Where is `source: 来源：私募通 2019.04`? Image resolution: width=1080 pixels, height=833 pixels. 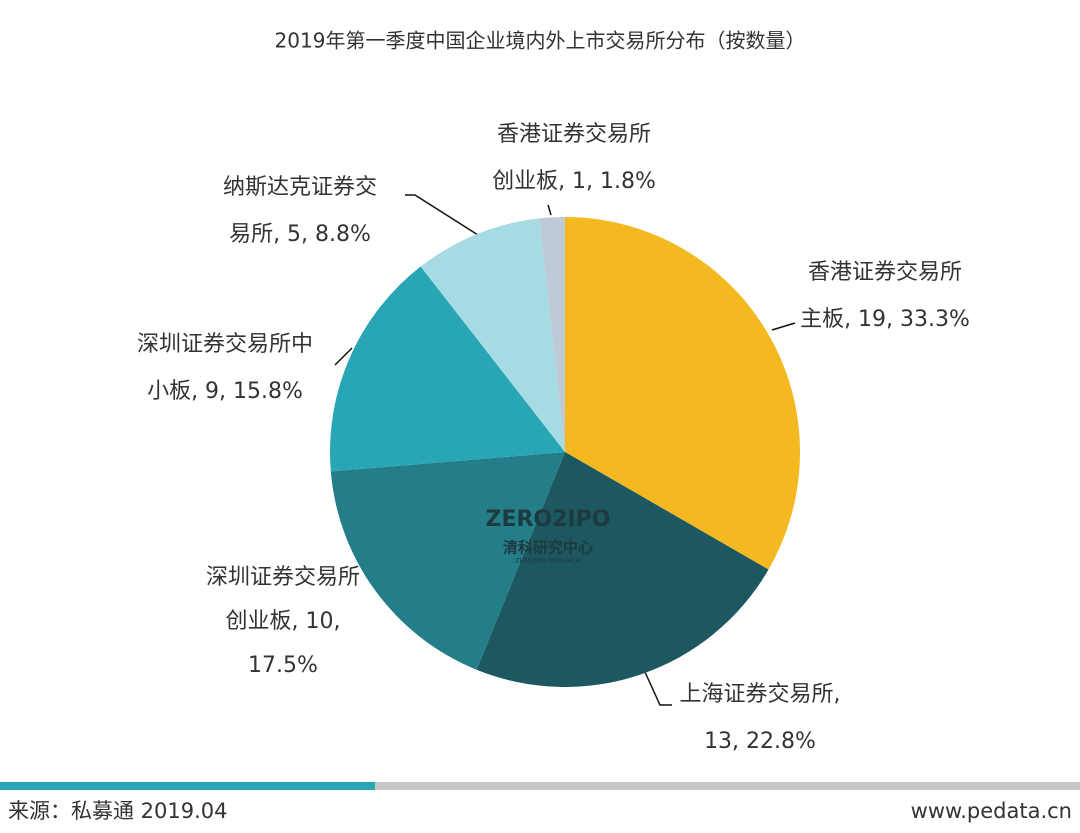 source: 来源：私募通 2019.04 is located at coordinates (118, 811).